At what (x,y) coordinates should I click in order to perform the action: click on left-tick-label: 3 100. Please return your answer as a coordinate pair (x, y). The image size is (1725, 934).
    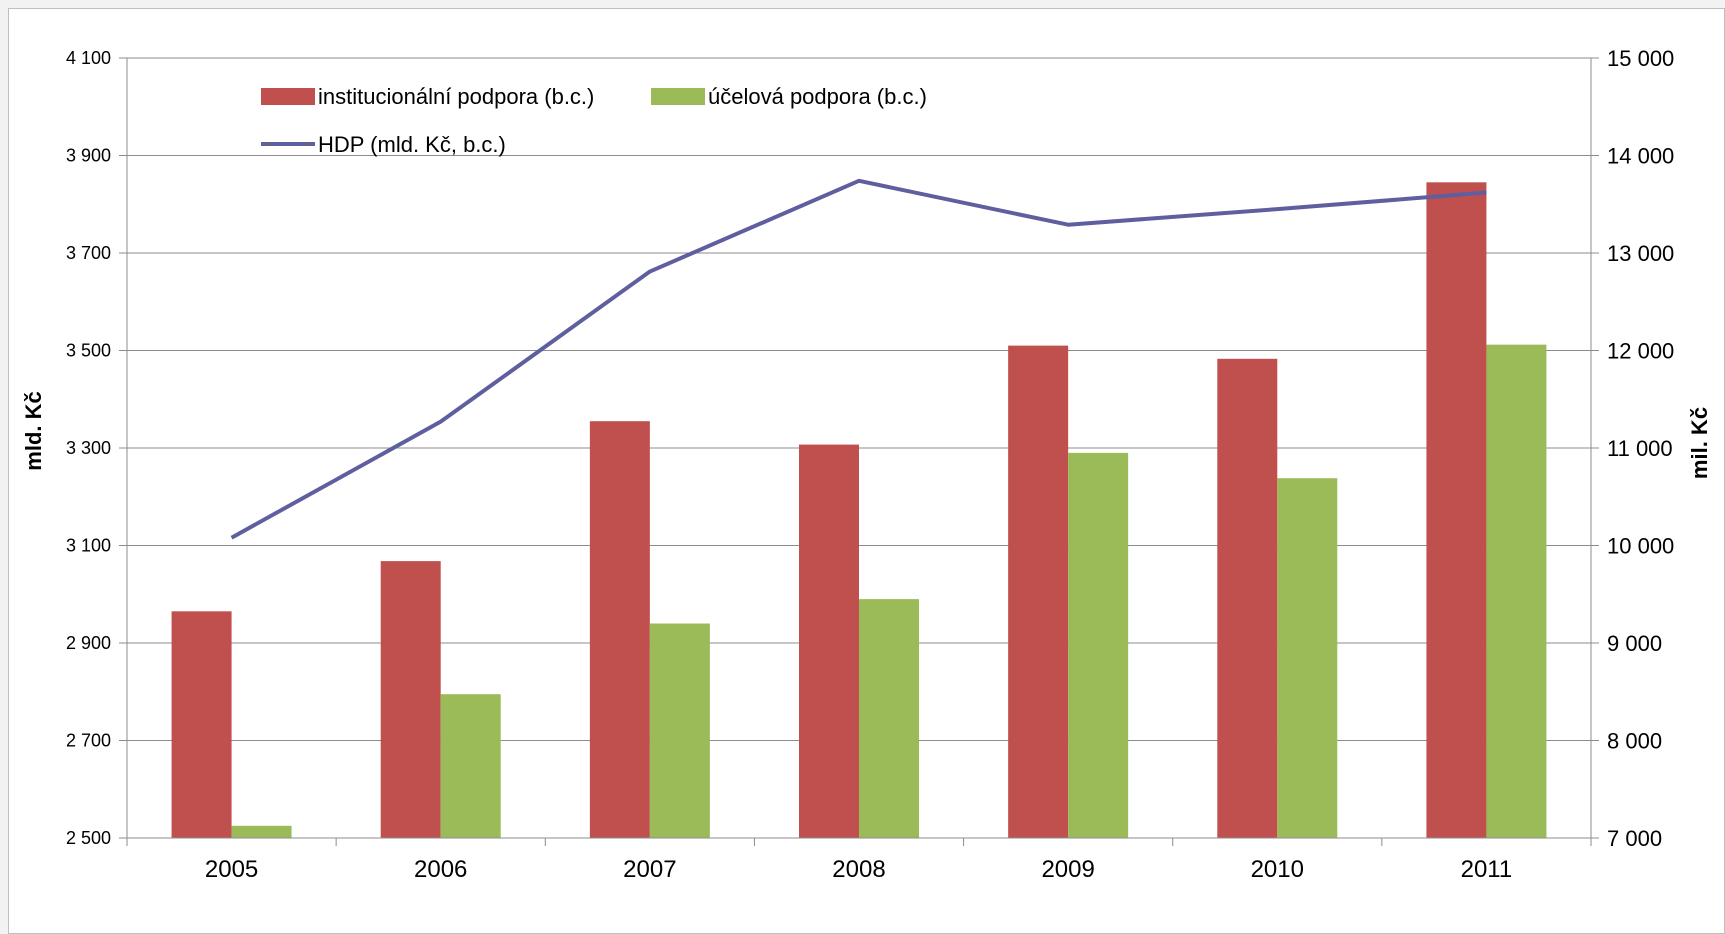
    Looking at the image, I should click on (88, 546).